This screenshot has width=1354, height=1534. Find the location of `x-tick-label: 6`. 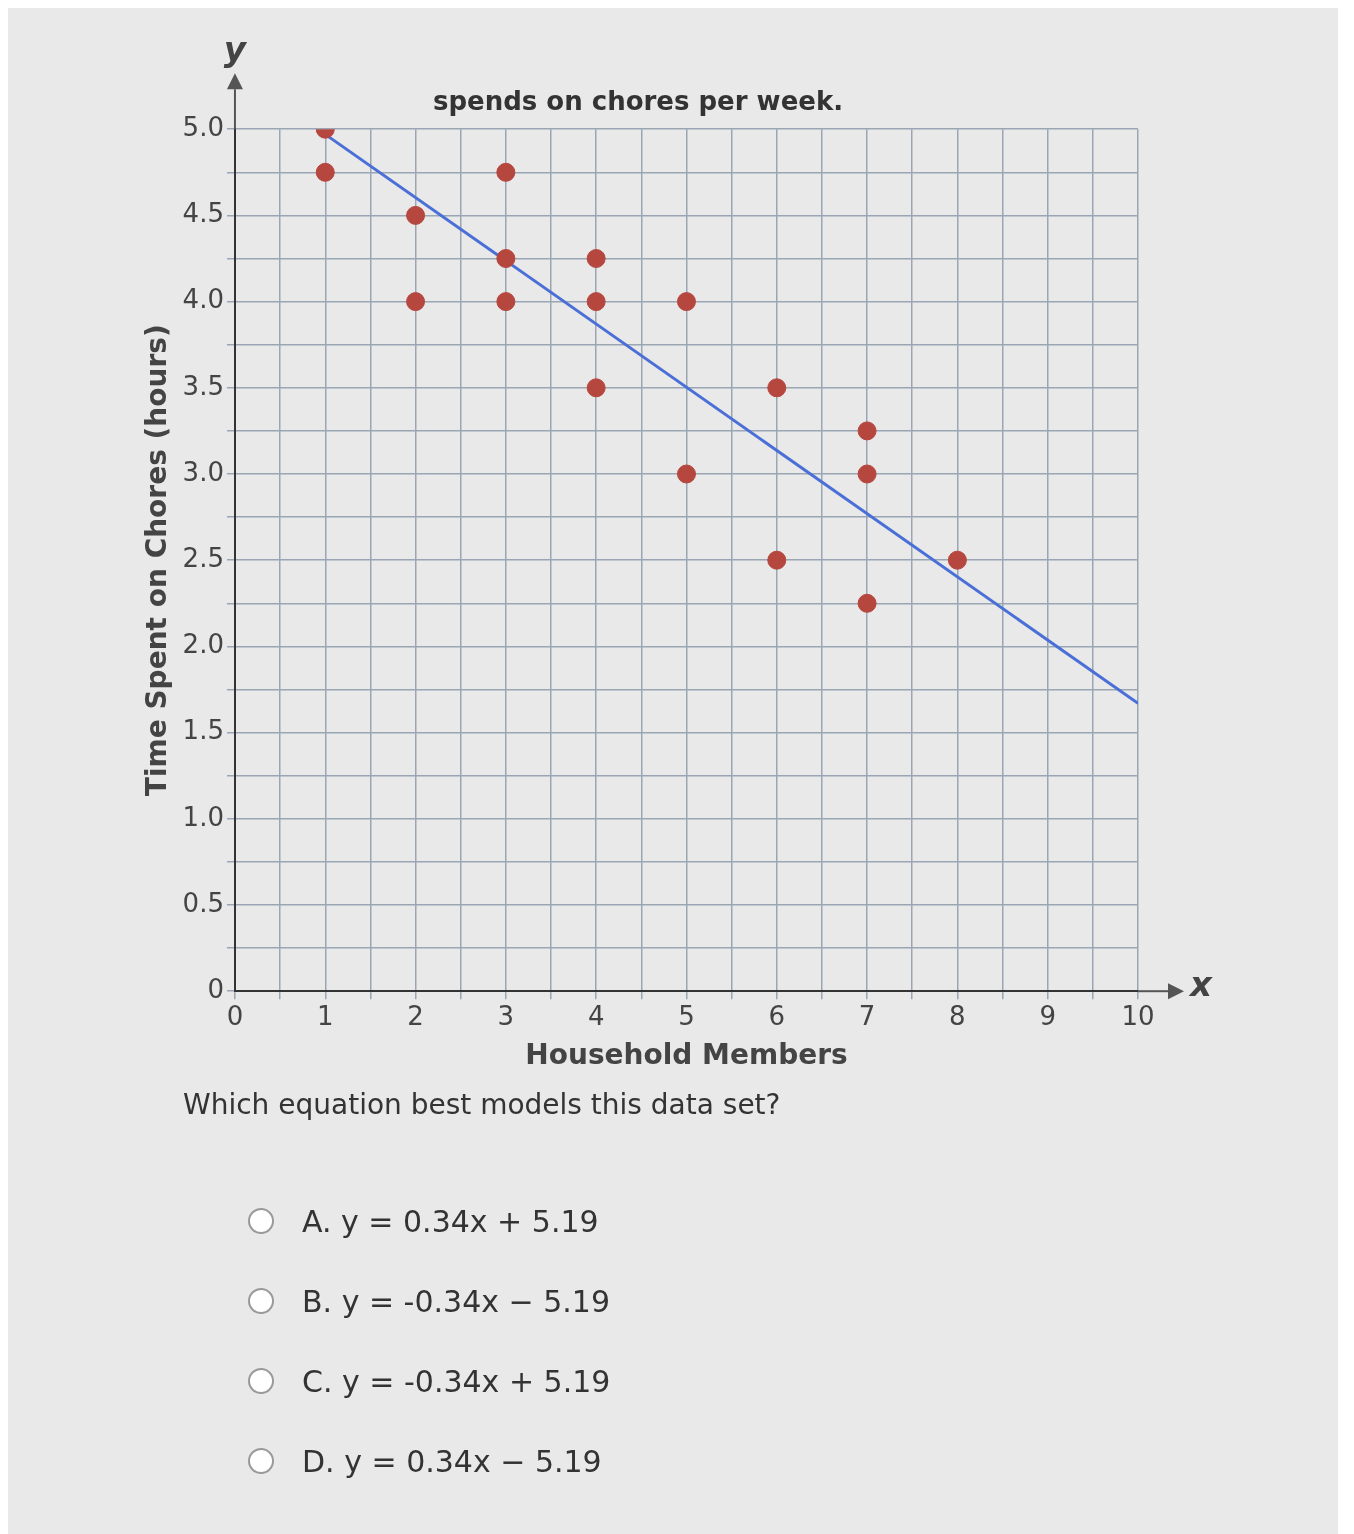

x-tick-label: 6 is located at coordinates (777, 1015).